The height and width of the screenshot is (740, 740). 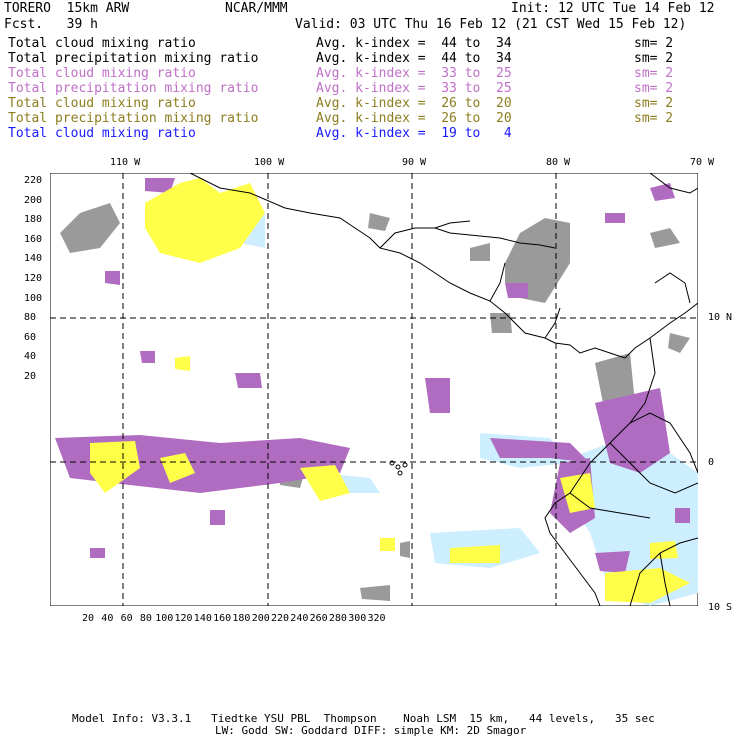 What do you see at coordinates (30, 337) in the screenshot?
I see `y-tick-label: 60` at bounding box center [30, 337].